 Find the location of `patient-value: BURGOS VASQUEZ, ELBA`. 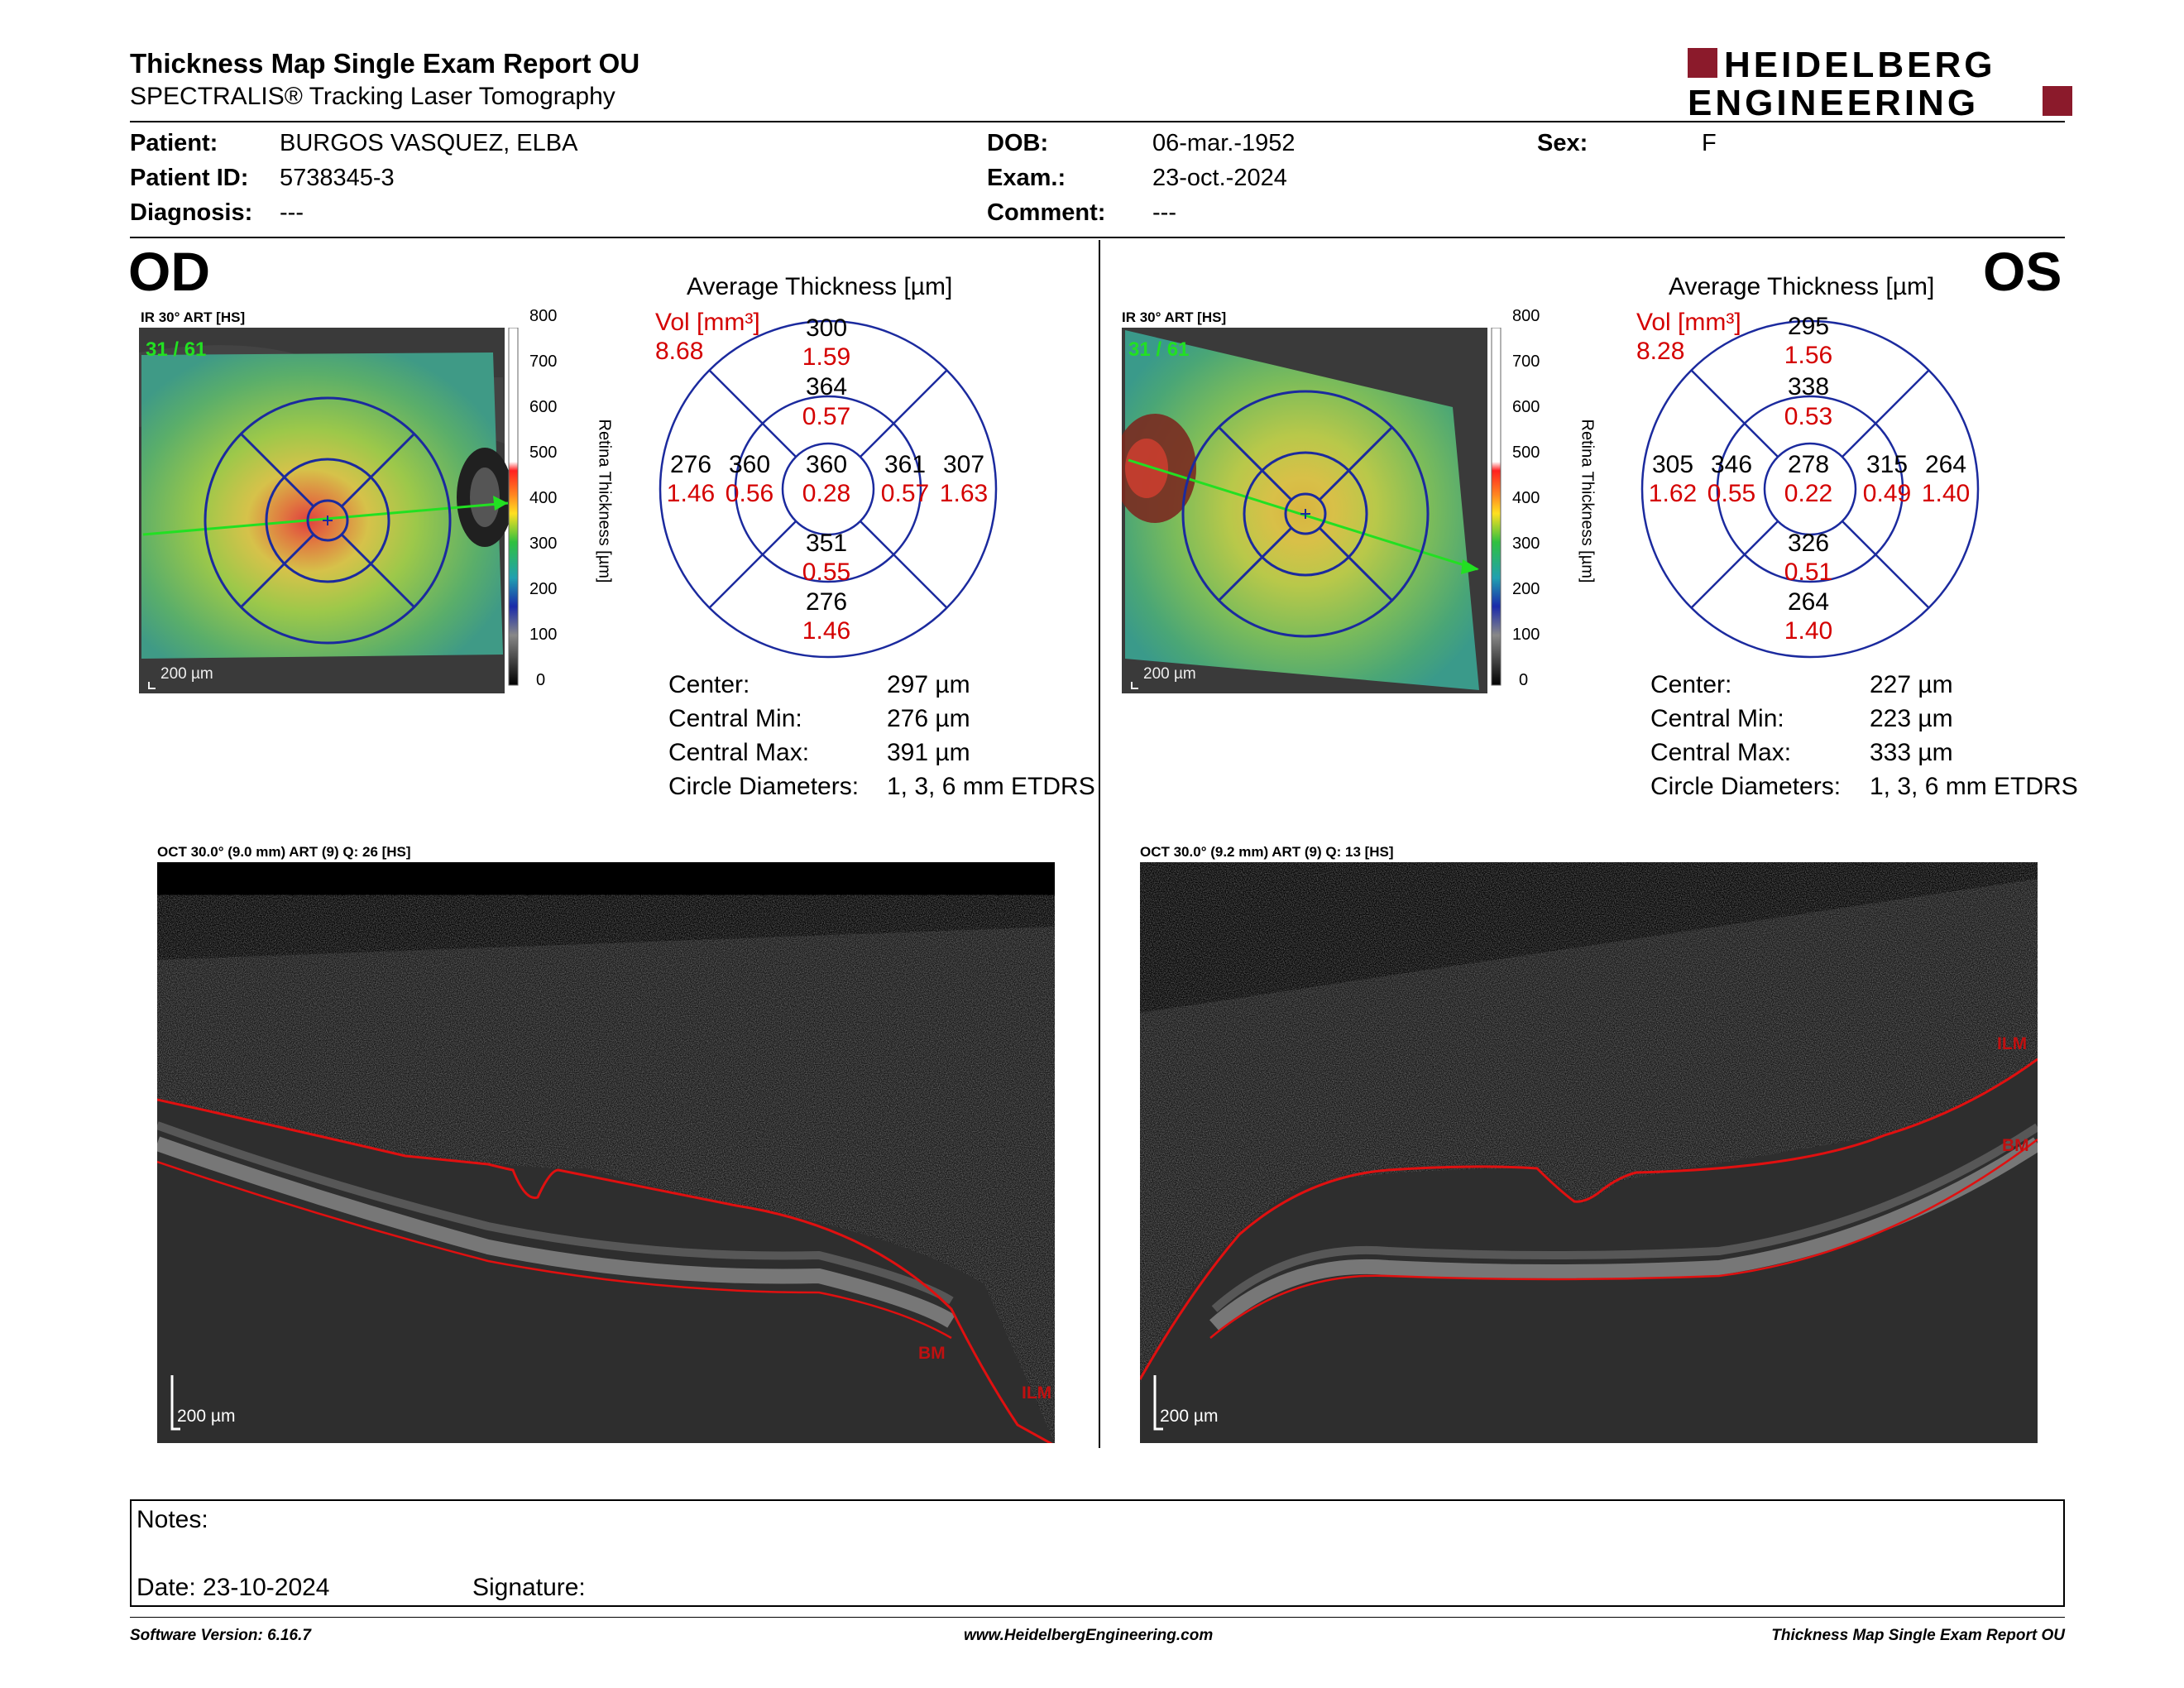

patient-value: BURGOS VASQUEZ, ELBA is located at coordinates (429, 143).